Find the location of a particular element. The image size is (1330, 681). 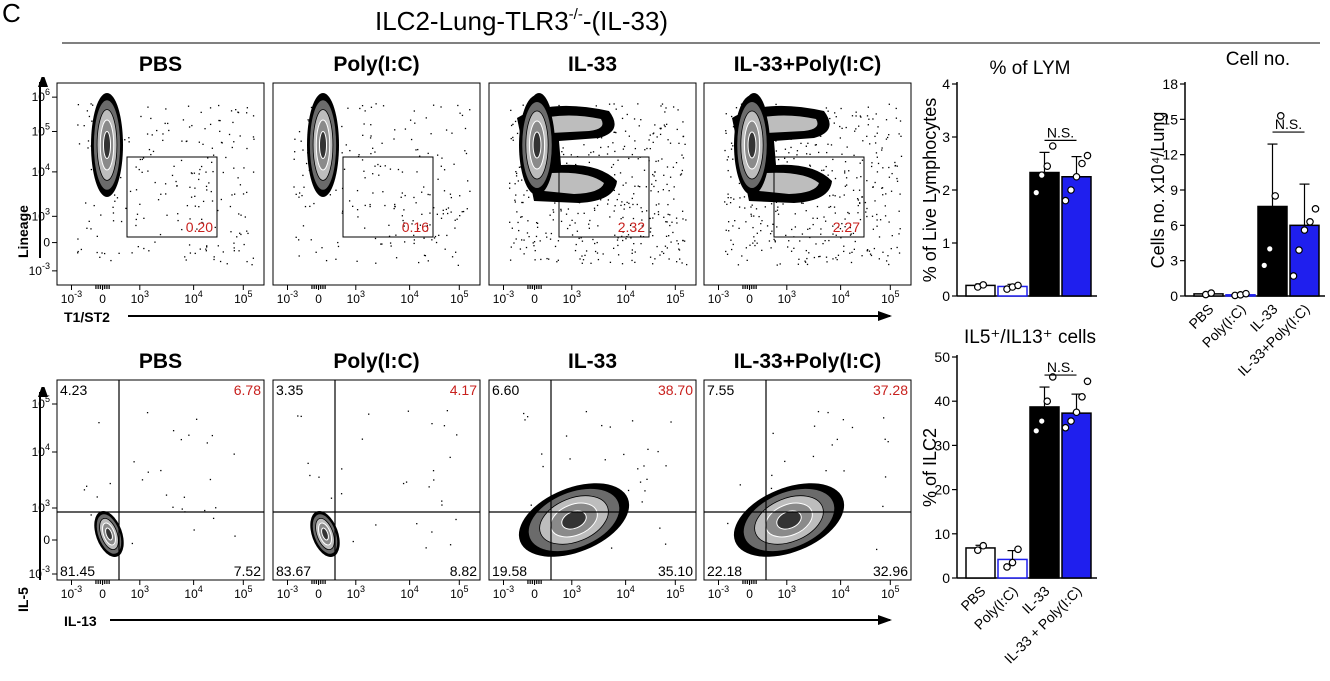

y-tick-label: 0 is located at coordinates (46, 540).